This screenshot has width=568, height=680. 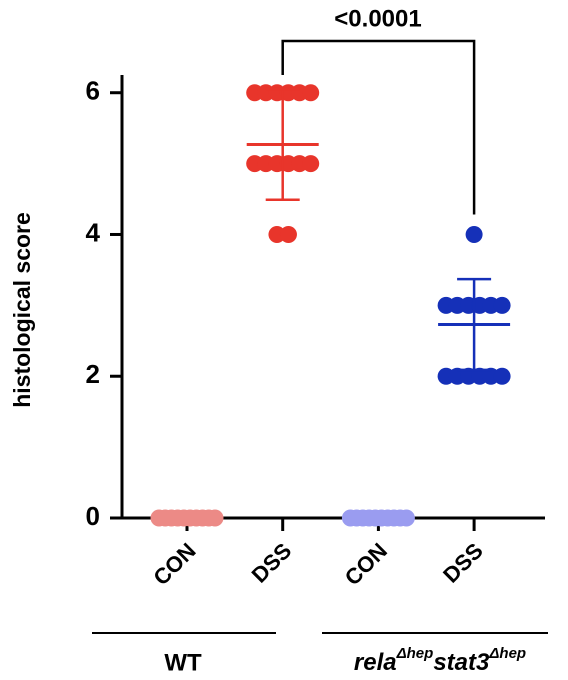 What do you see at coordinates (93, 374) in the screenshot?
I see `y-tick-label: 2` at bounding box center [93, 374].